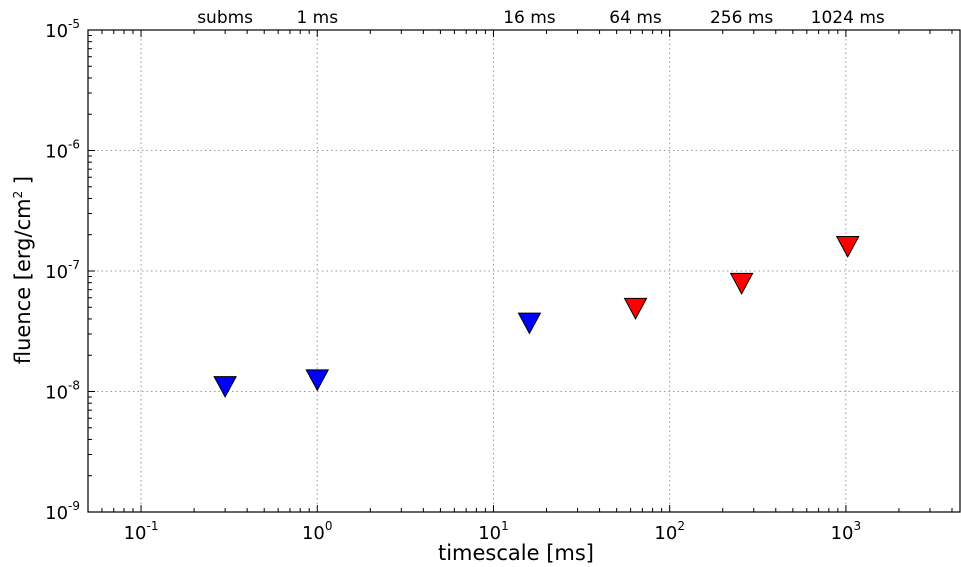 Image resolution: width=961 pixels, height=567 pixels. What do you see at coordinates (635, 18) in the screenshot?
I see `timescale-label: 64 ms` at bounding box center [635, 18].